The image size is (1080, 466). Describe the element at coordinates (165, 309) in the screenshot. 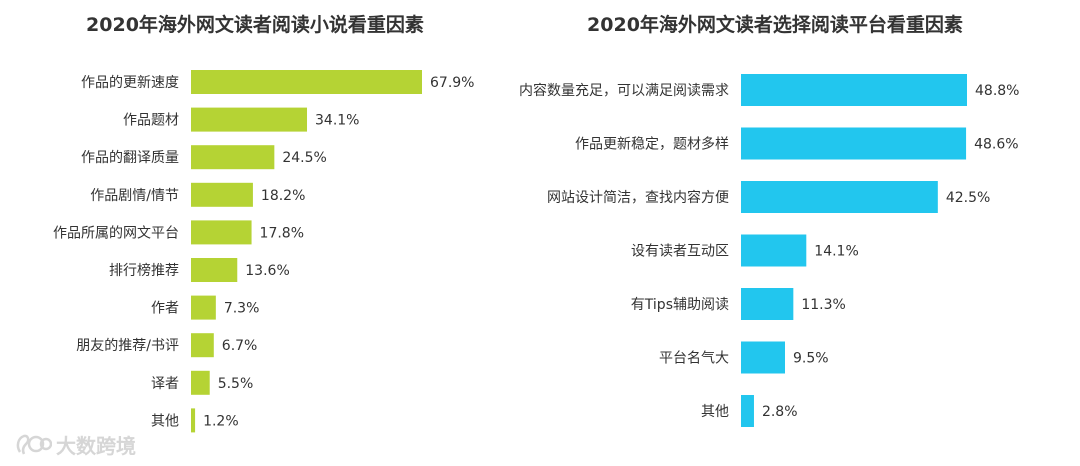

I see `left-category-label: 作者` at that location.